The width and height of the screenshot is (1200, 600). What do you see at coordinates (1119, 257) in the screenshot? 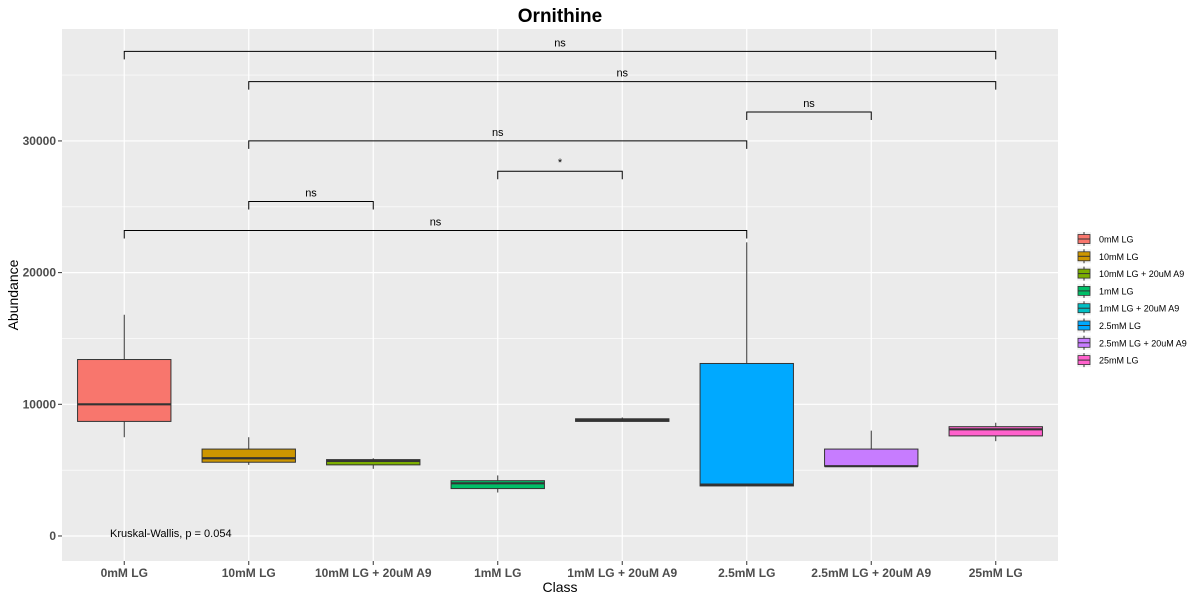
I see `legend-label: 10mM LG` at bounding box center [1119, 257].